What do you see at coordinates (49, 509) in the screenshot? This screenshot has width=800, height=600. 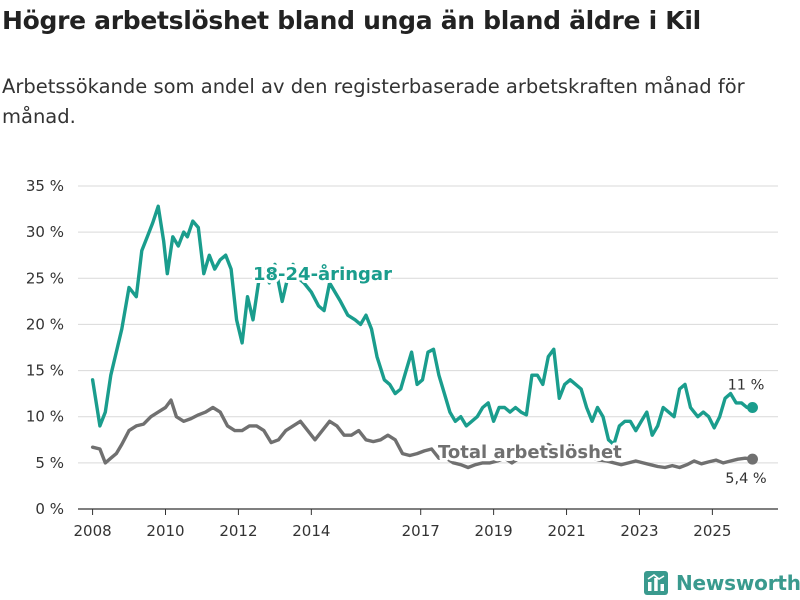 I see `y-tick-label: 0 %` at bounding box center [49, 509].